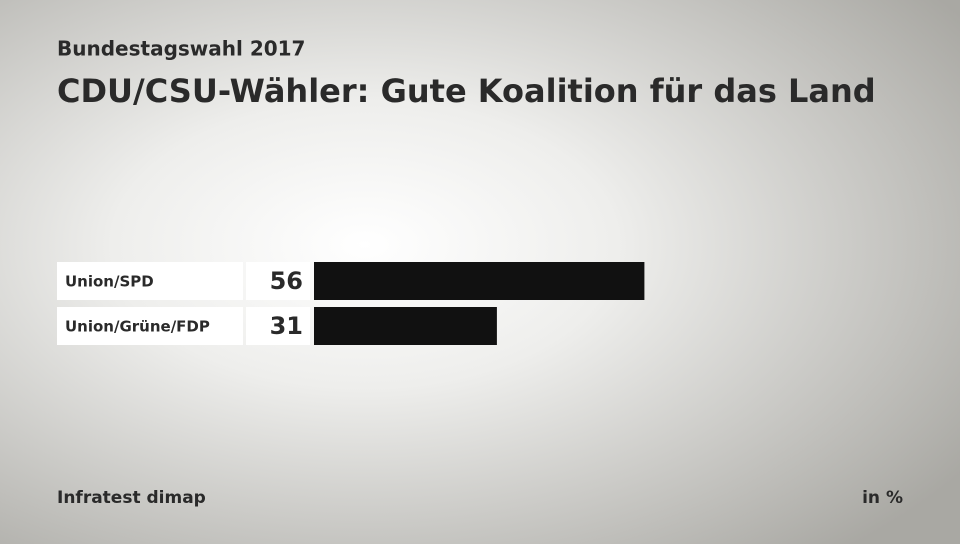 This screenshot has width=960, height=544. Describe the element at coordinates (137, 327) in the screenshot. I see `category-label: Union/Grüne/FDP` at that location.